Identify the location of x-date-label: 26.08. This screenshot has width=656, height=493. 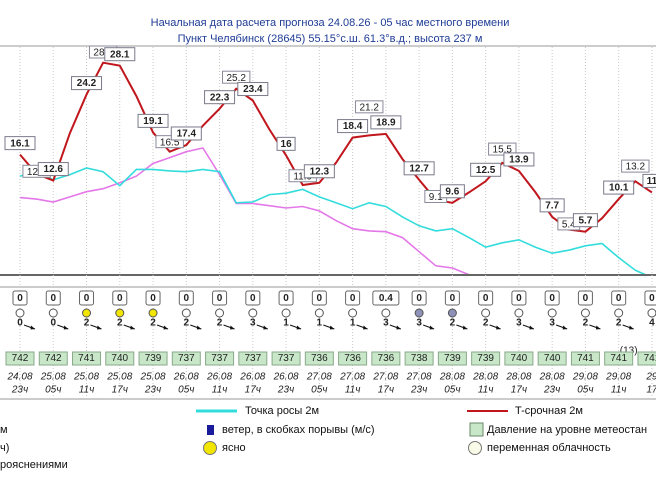
(186, 377).